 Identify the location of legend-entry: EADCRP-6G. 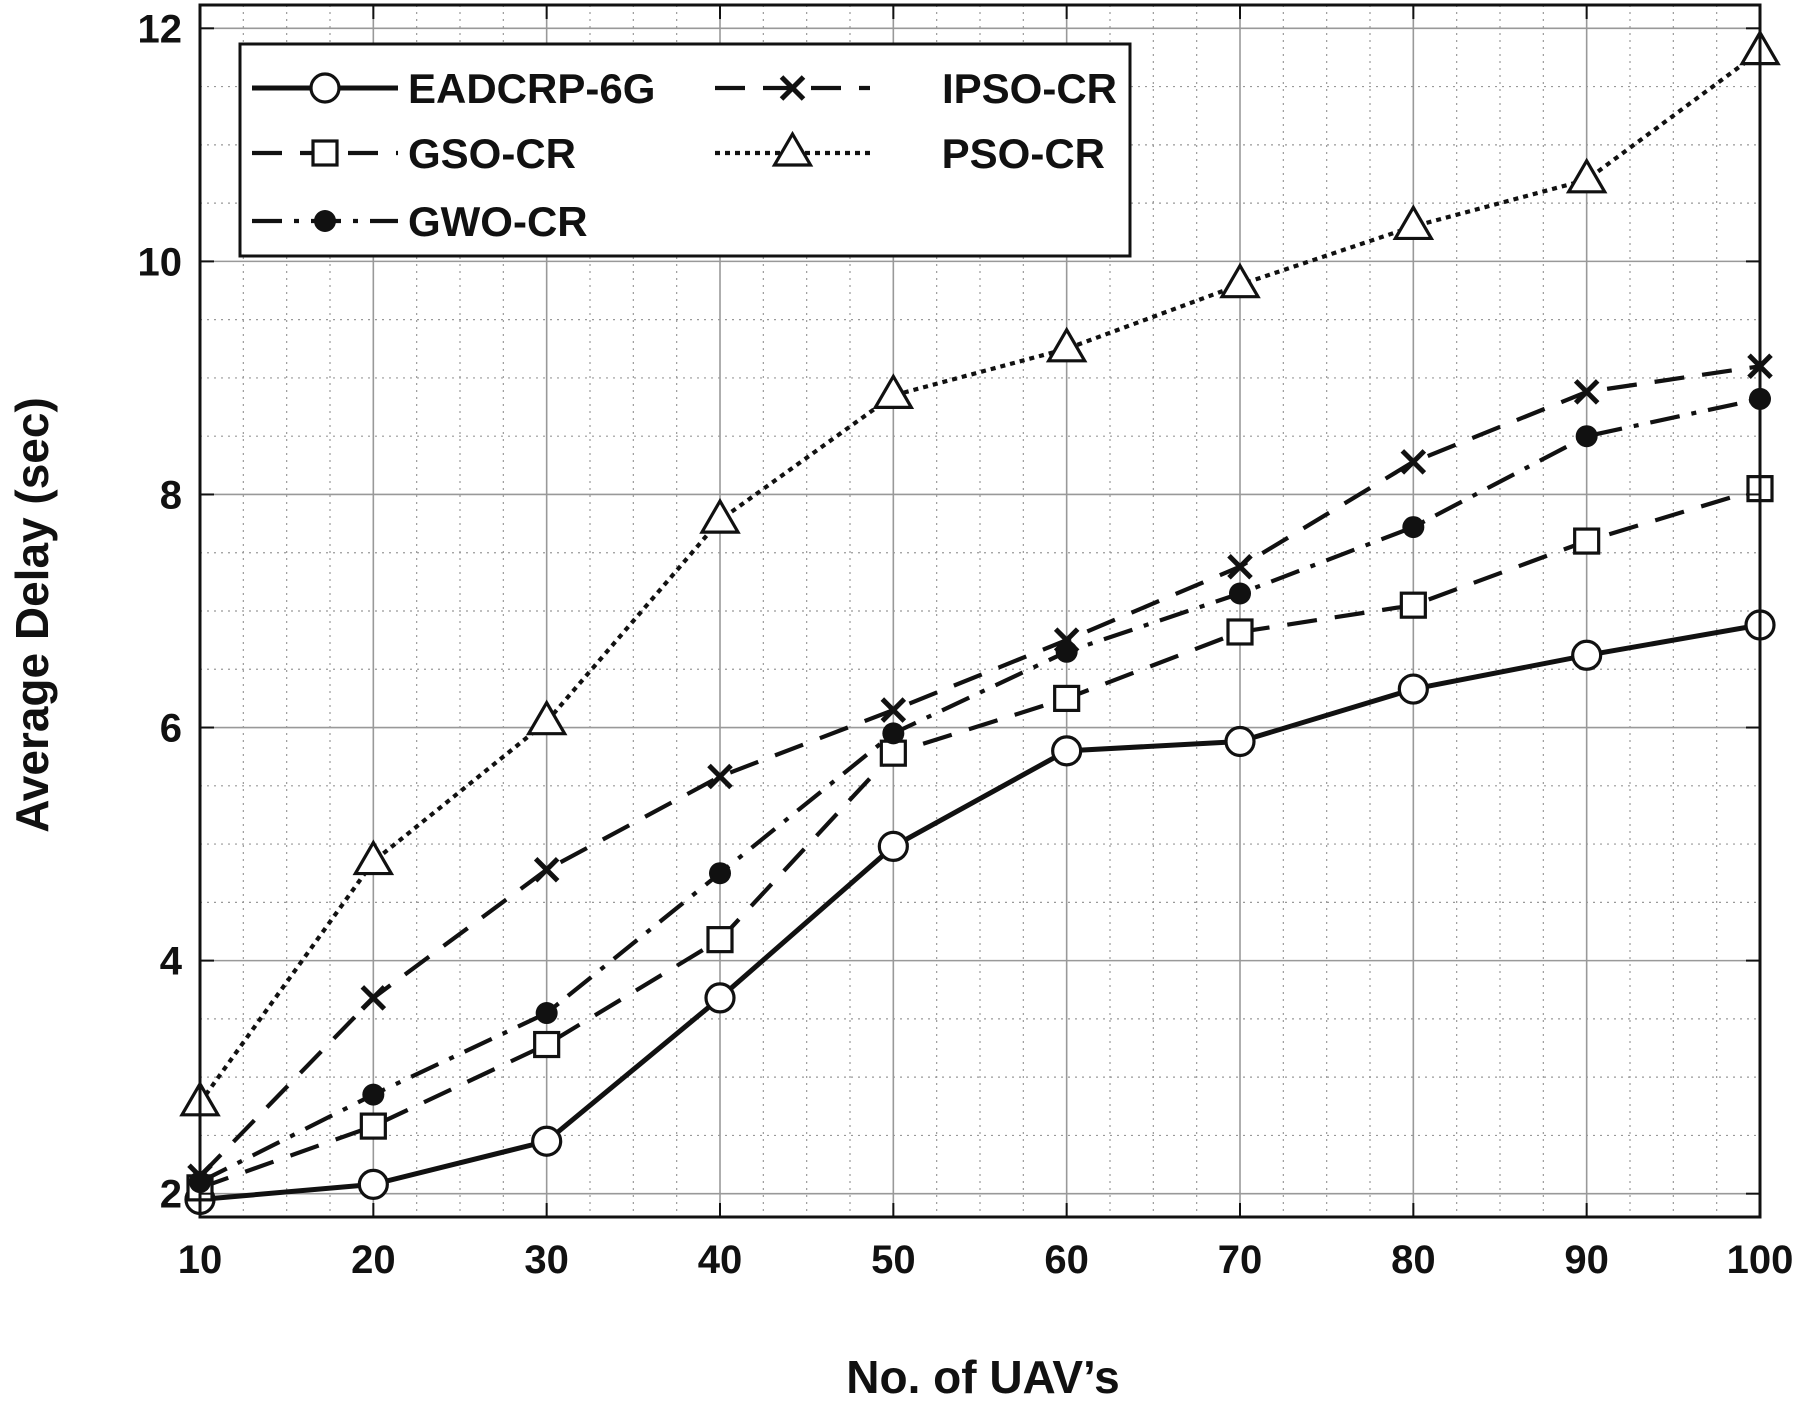
(453, 88).